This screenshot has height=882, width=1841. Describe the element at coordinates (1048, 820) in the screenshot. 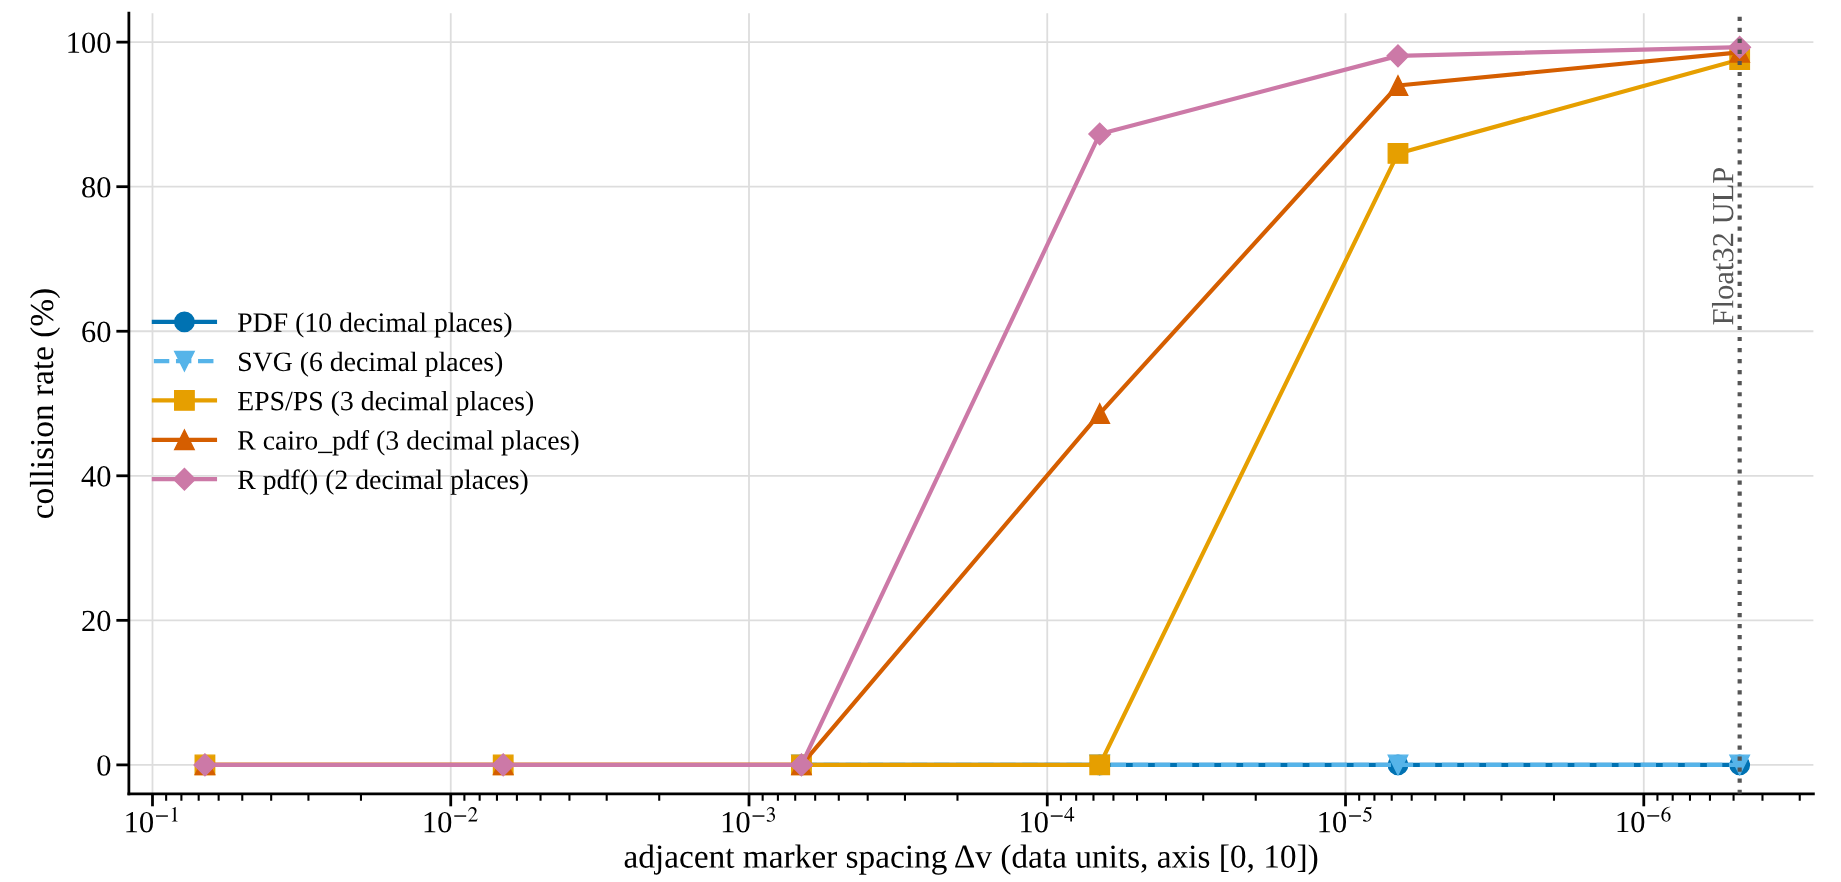

I see `x-tick-label: 10$^{−4}$` at that location.